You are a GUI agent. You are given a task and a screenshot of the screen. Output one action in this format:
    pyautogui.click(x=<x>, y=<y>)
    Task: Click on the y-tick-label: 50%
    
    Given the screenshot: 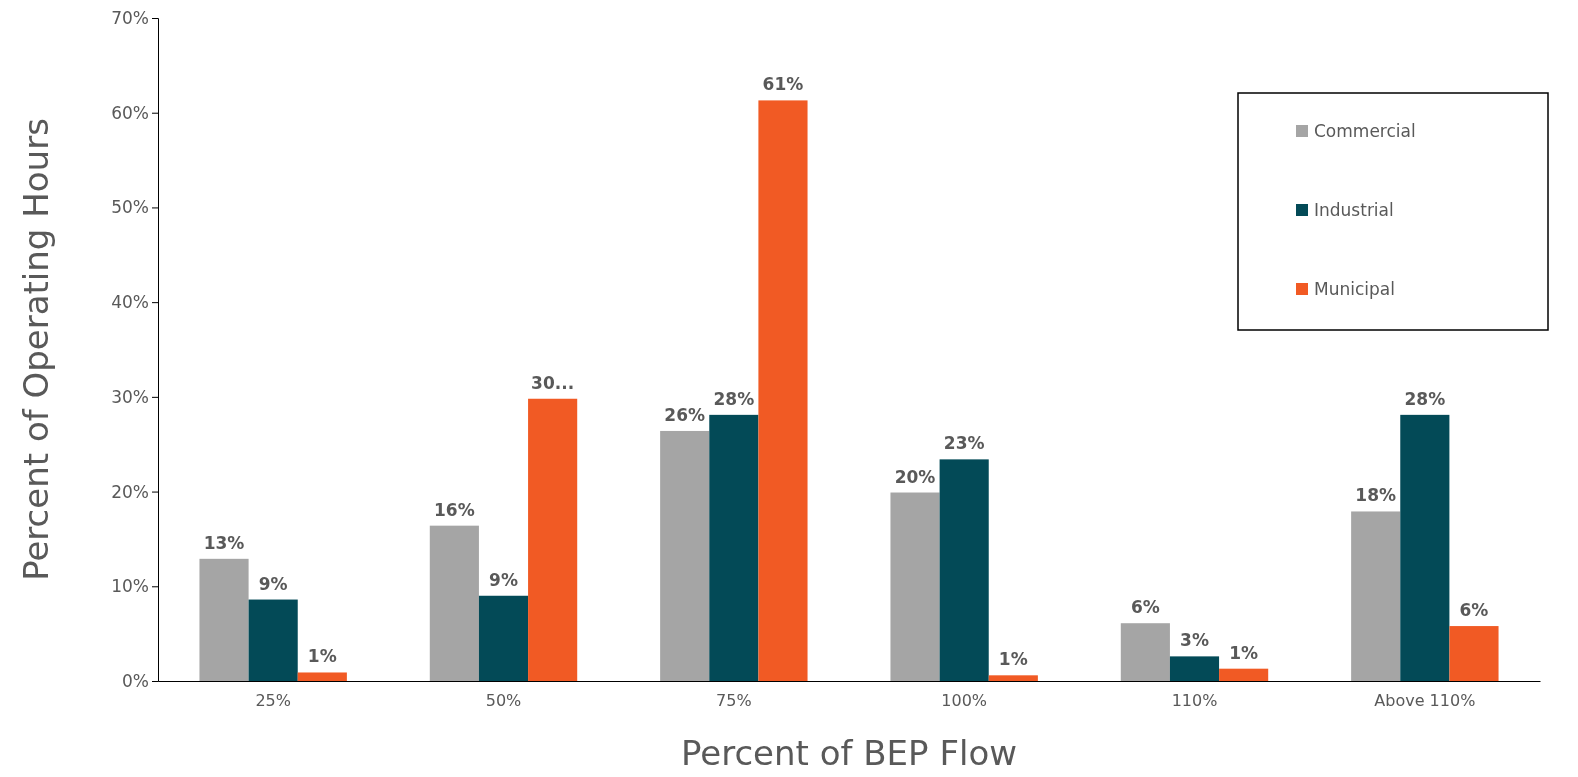 What is the action you would take?
    pyautogui.click(x=130, y=207)
    